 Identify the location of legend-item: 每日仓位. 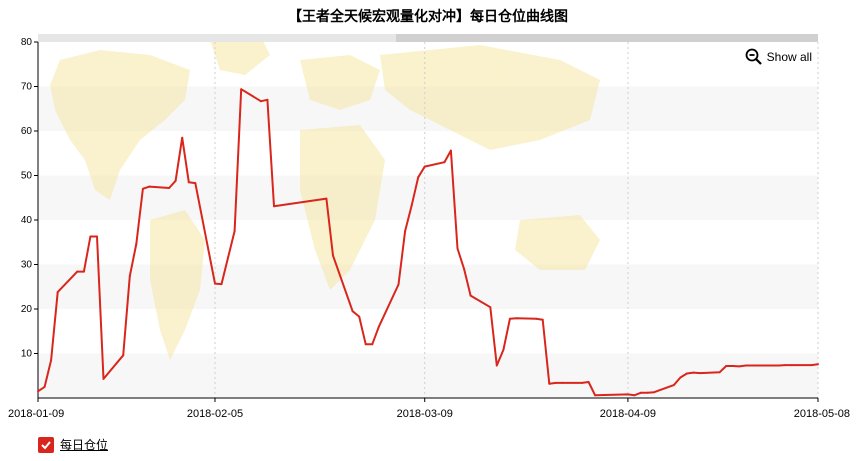
(73, 444).